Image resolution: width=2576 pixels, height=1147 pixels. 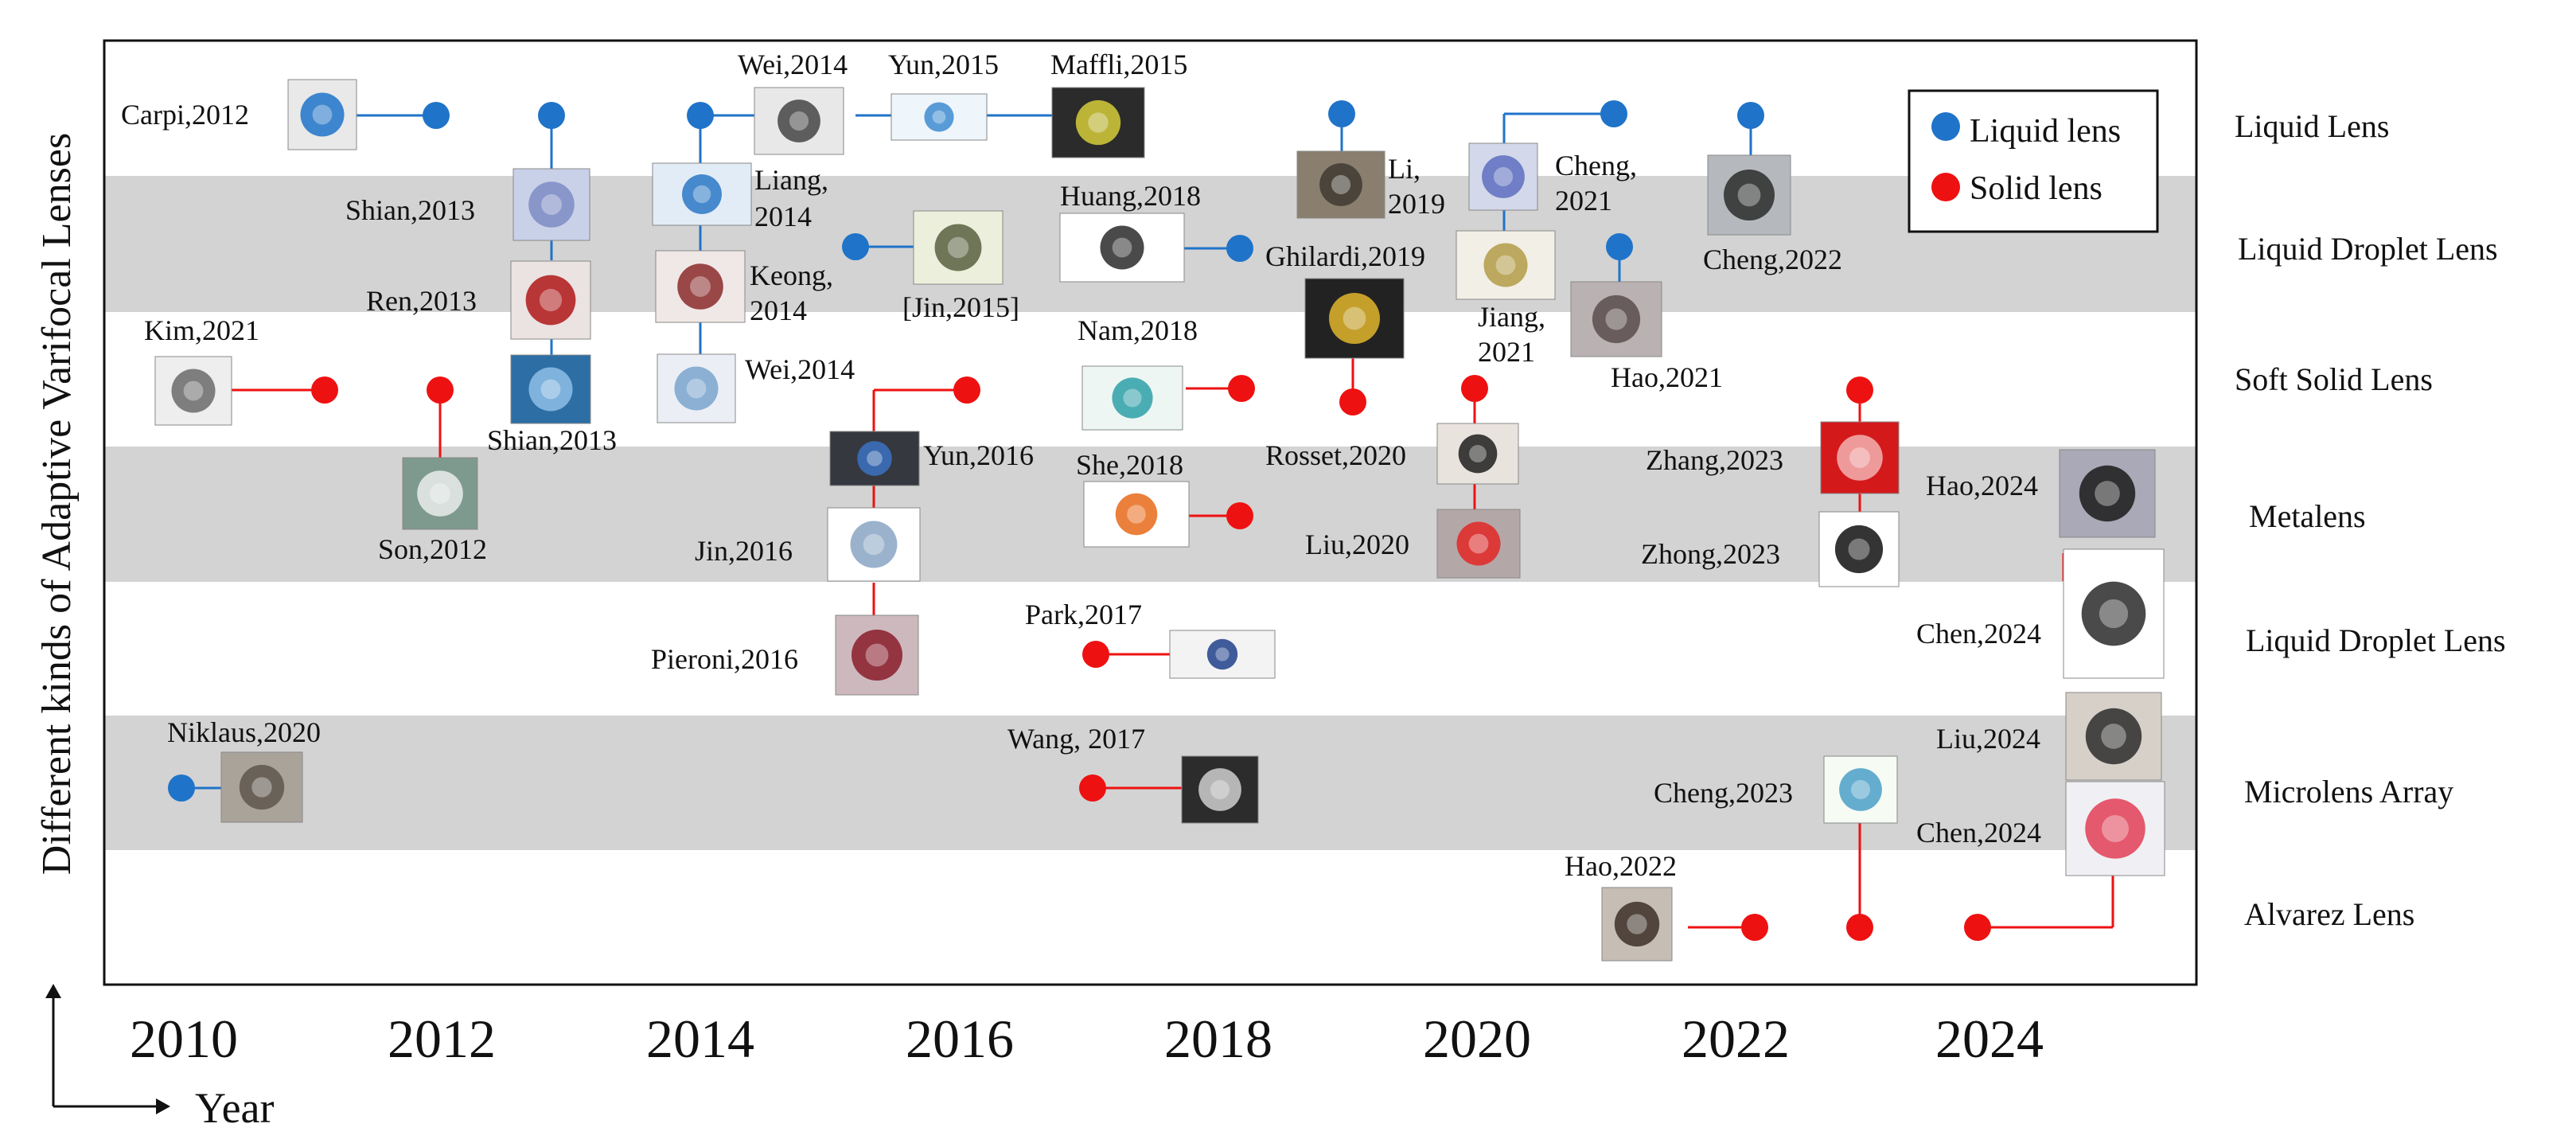 I want to click on arrow-up-icon, so click(x=53, y=991).